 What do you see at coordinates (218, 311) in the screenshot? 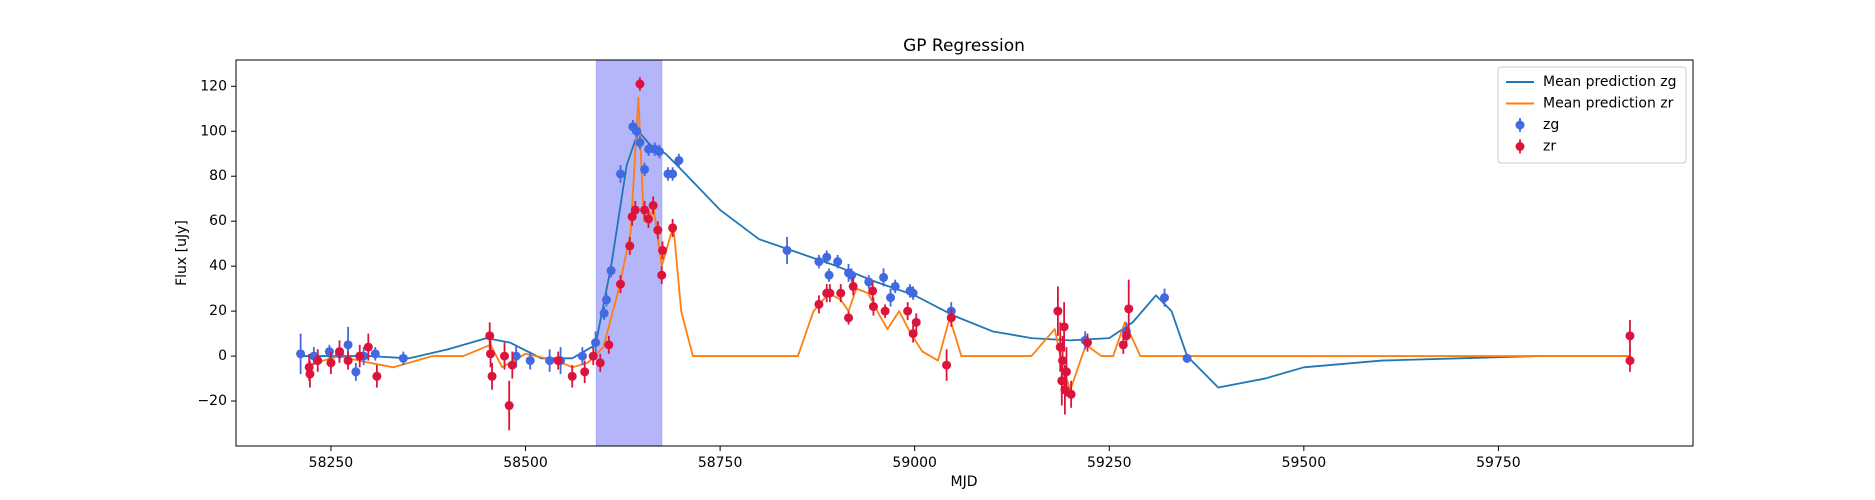
I see `y-tick-label: 20` at bounding box center [218, 311].